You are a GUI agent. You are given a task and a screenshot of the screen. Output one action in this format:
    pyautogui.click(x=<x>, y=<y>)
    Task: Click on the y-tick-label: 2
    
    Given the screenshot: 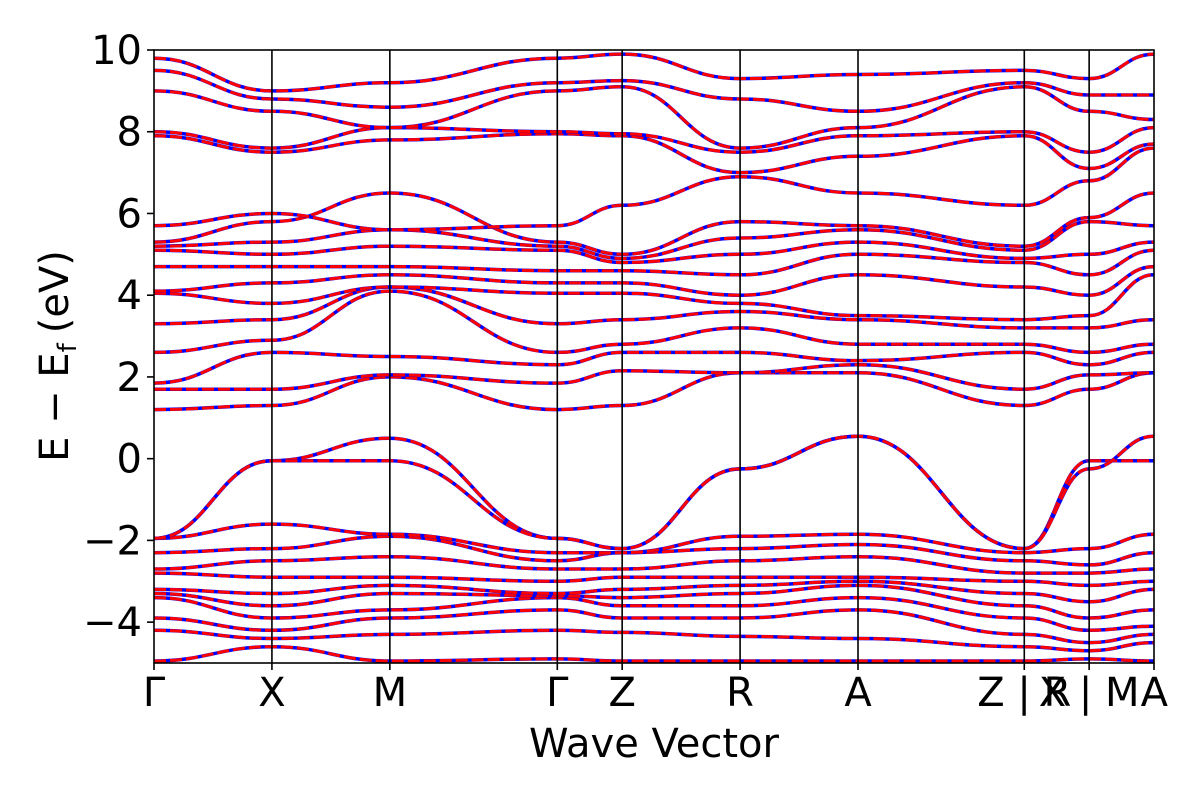 What is the action you would take?
    pyautogui.click(x=129, y=378)
    